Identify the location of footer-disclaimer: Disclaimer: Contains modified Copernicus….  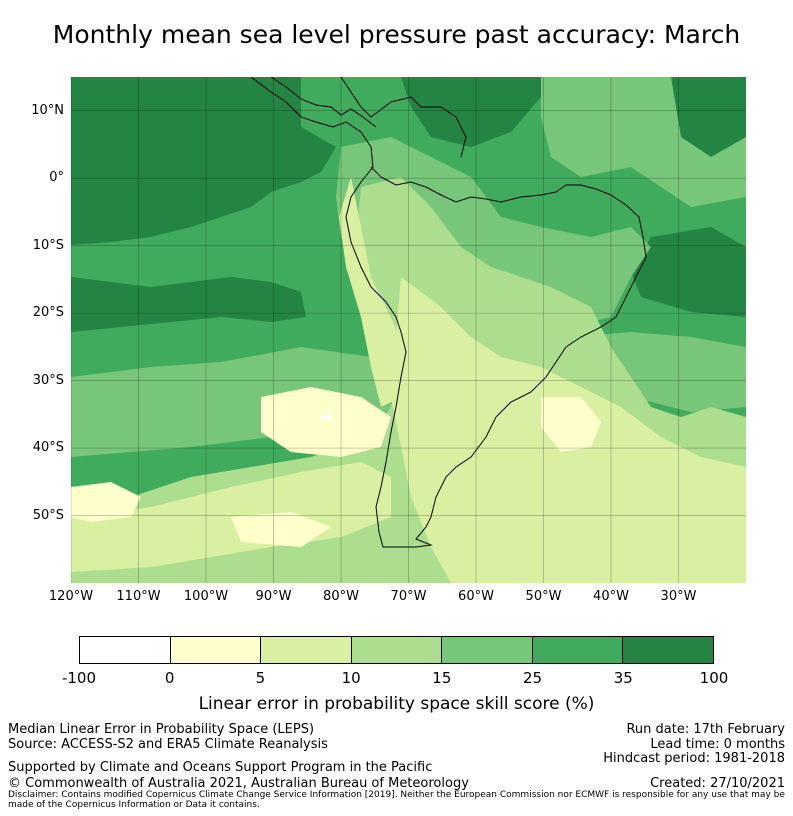
(396, 800).